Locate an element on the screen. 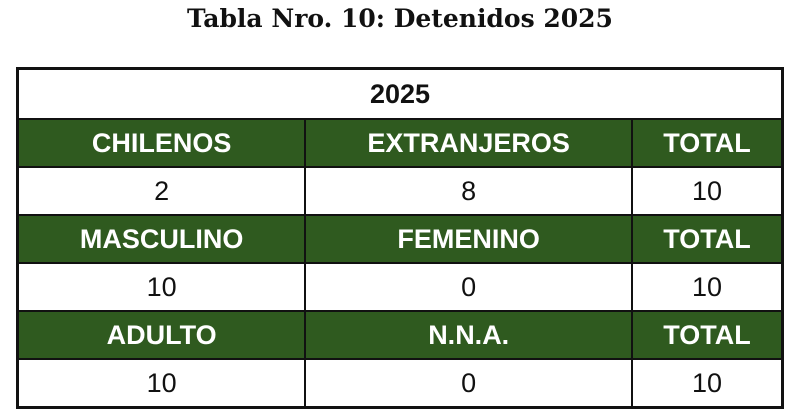 This screenshot has height=420, width=800. year-header: 2025 is located at coordinates (400, 93).